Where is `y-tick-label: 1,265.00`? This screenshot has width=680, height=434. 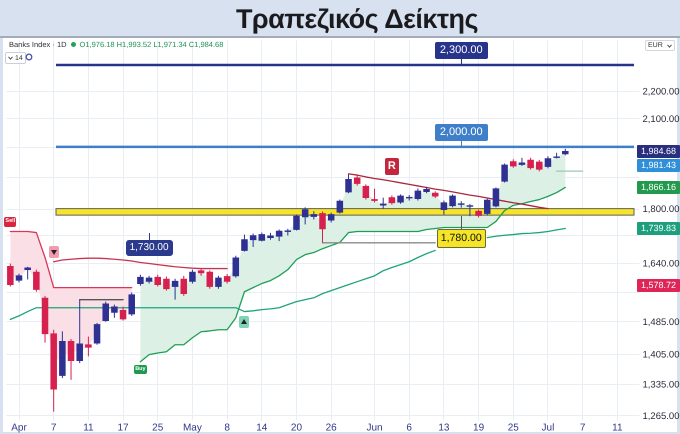 y-tick-label: 1,265.00 is located at coordinates (661, 416).